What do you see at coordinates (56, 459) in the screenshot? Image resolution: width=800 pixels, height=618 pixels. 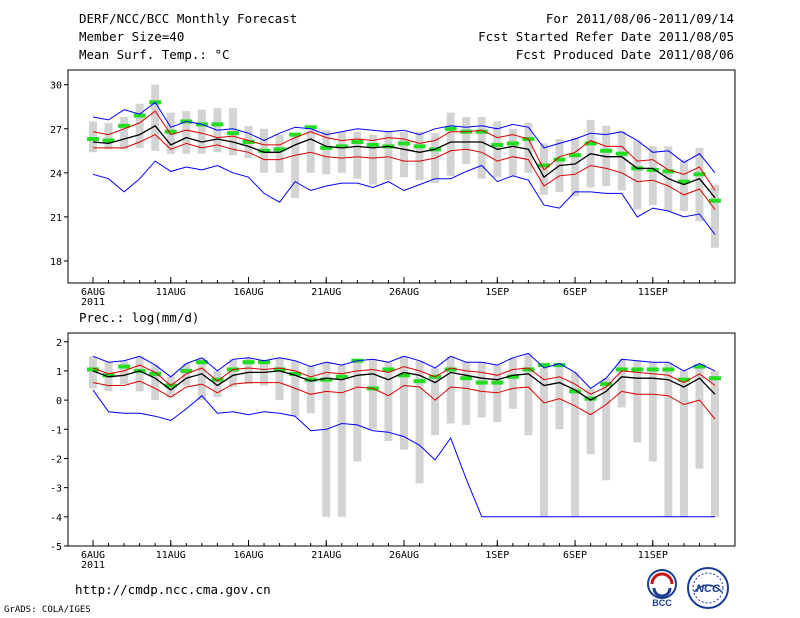 I see `precipitation-ytick-label: -2` at bounding box center [56, 459].